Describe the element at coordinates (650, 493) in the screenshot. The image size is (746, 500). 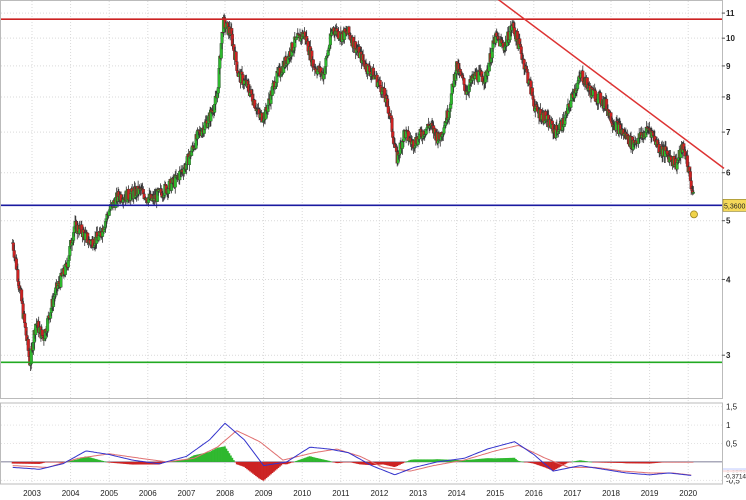
I see `x-tick-label: 2019` at that location.